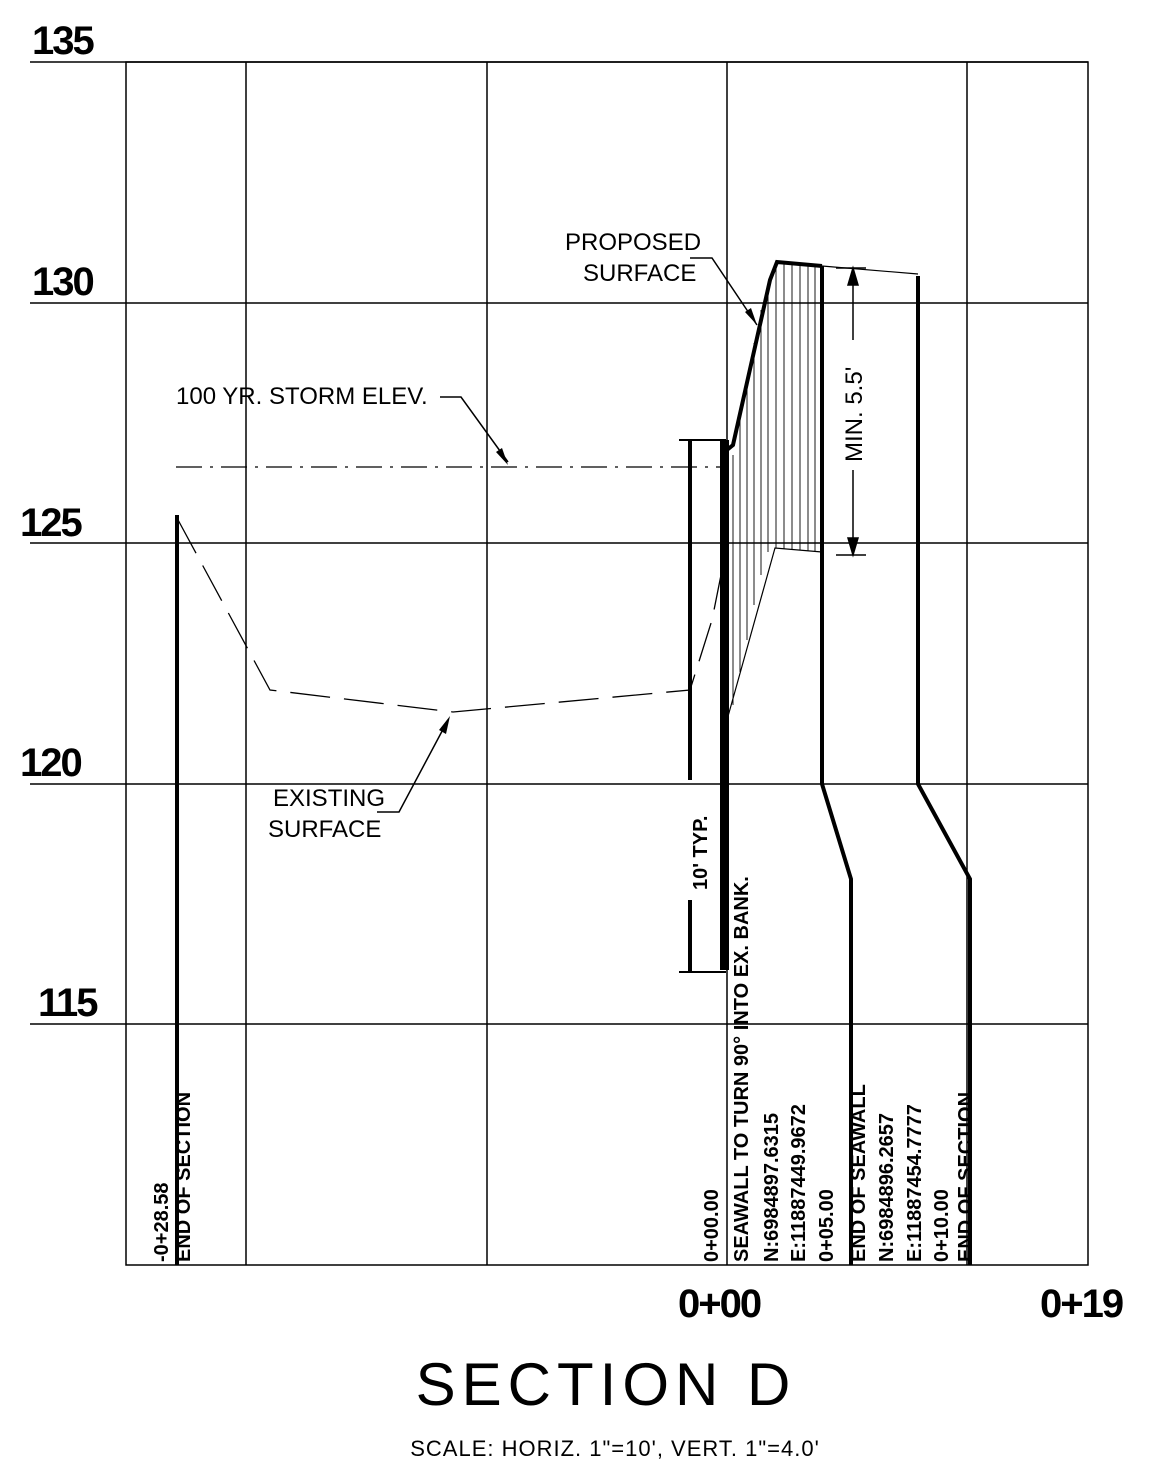 Image resolution: width=1175 pixels, height=1472 pixels. What do you see at coordinates (859, 1173) in the screenshot?
I see `seawall-end-note: END OF SEAWALL` at bounding box center [859, 1173].